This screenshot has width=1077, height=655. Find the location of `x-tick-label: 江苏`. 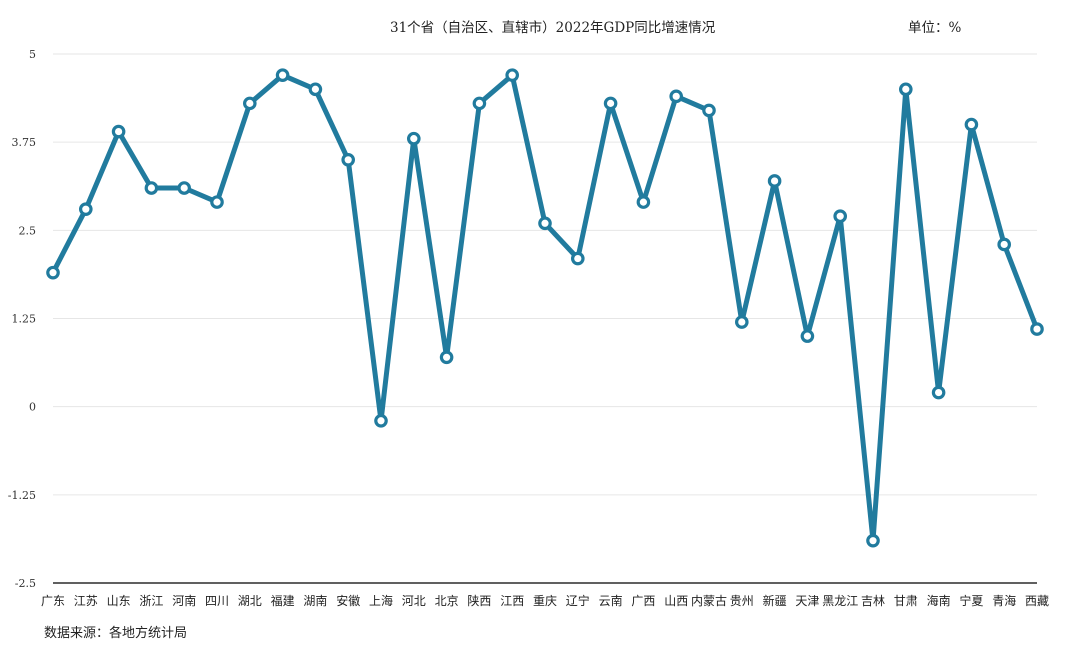

x-tick-label: 江苏 is located at coordinates (86, 601).